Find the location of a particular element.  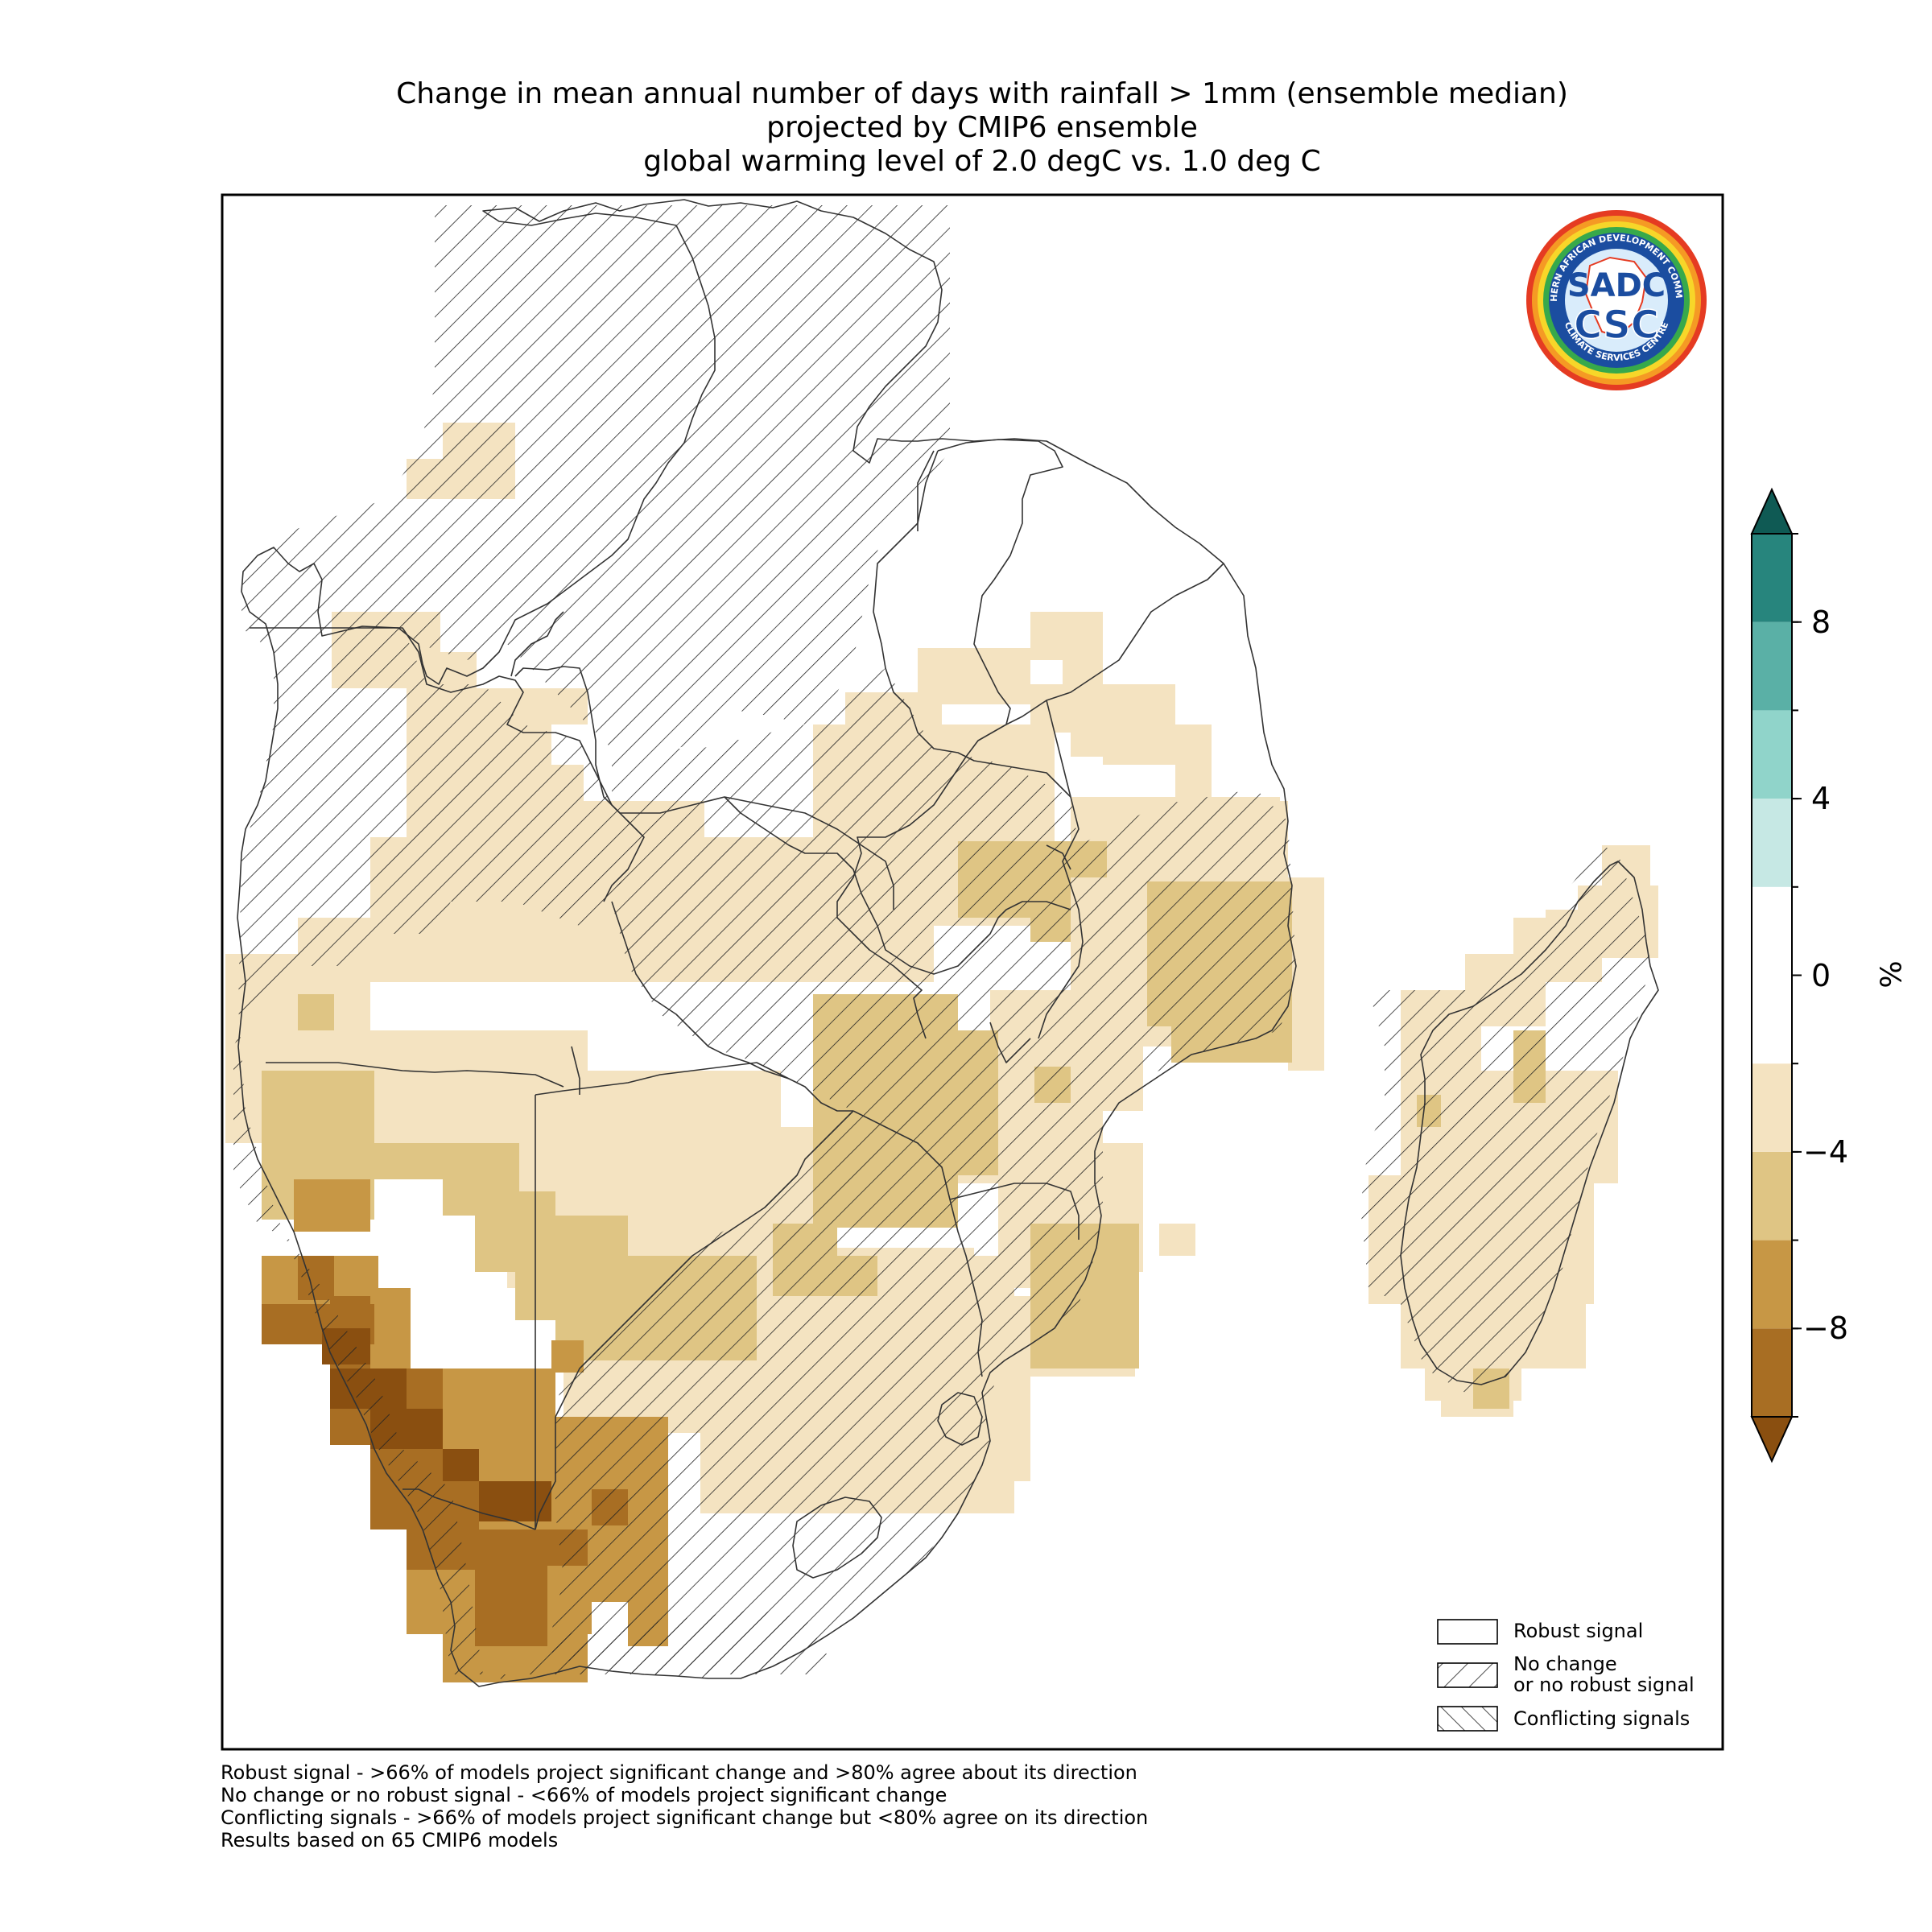

title-line-2: projected by CMIP6 ensemble is located at coordinates (982, 127).